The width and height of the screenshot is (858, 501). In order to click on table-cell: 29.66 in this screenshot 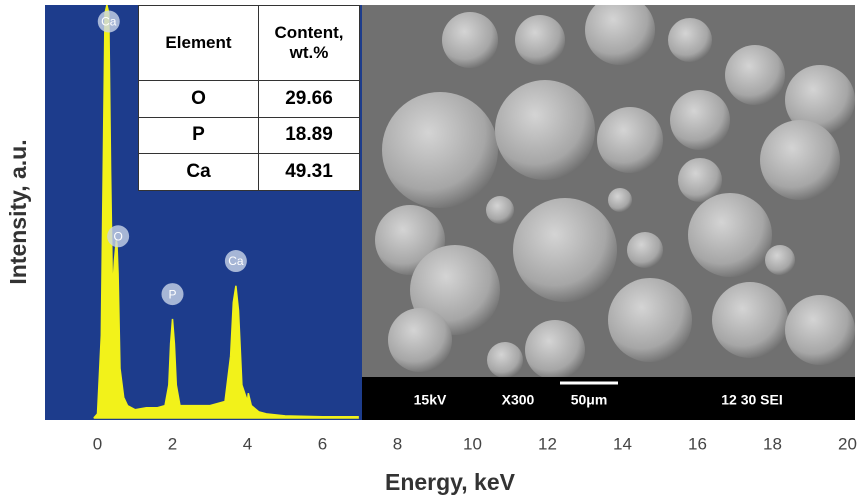, I will do `click(309, 99)`.